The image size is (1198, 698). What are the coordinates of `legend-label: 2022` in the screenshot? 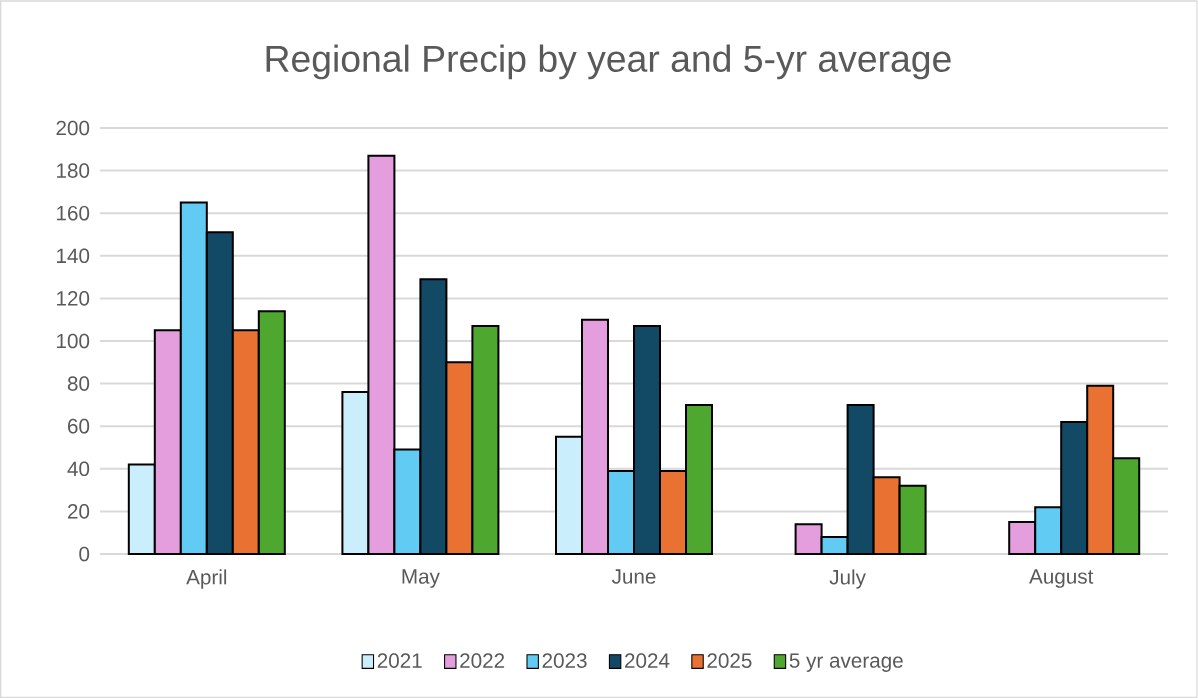 It's located at (482, 660).